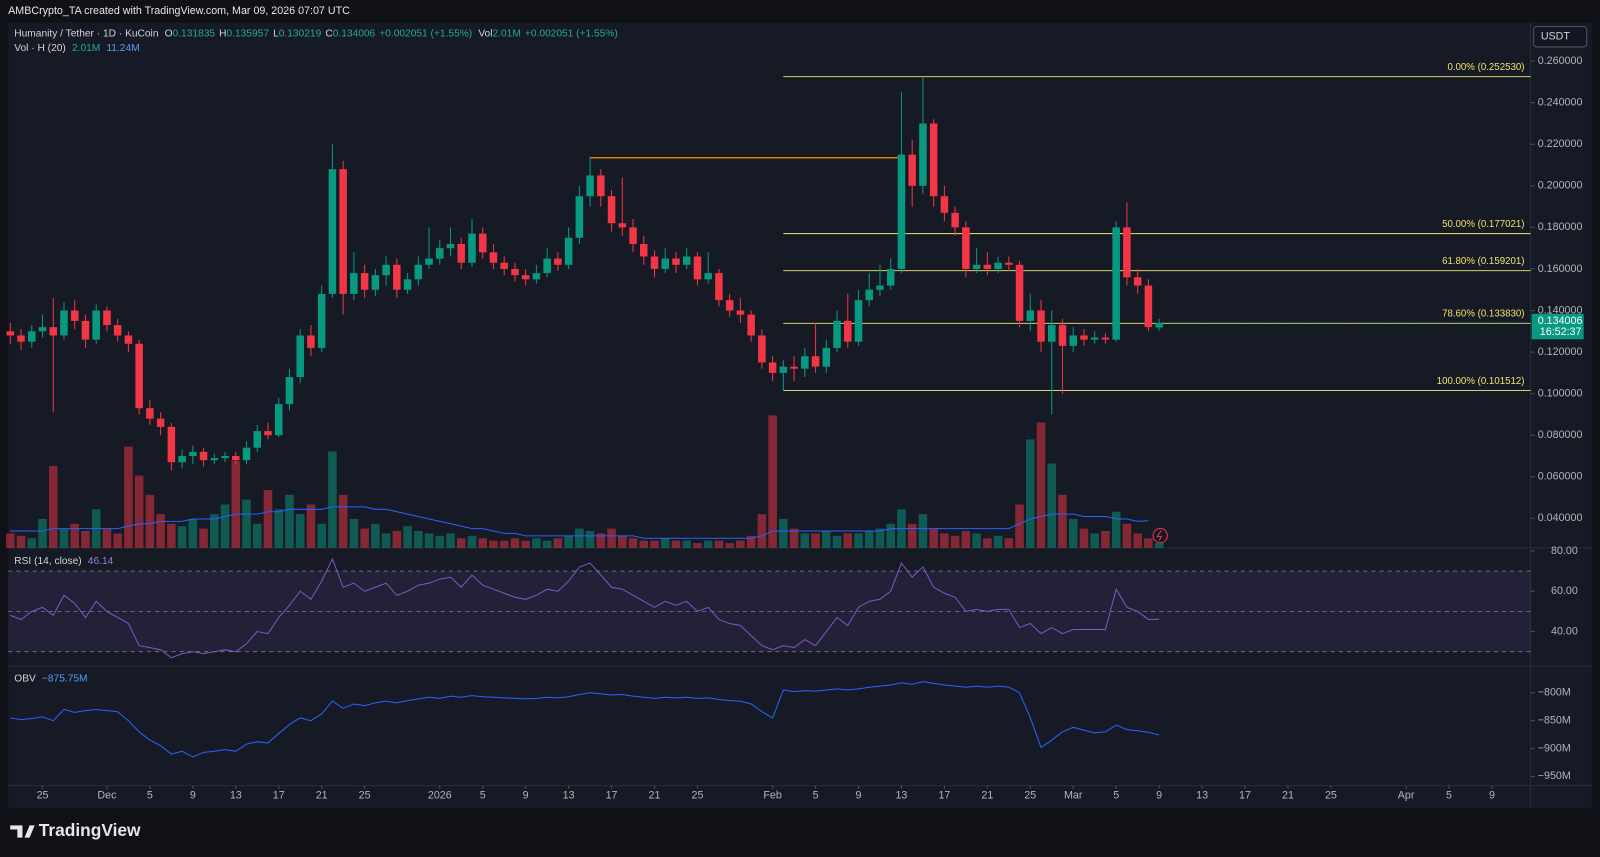  I want to click on currency-box, so click(1560, 37).